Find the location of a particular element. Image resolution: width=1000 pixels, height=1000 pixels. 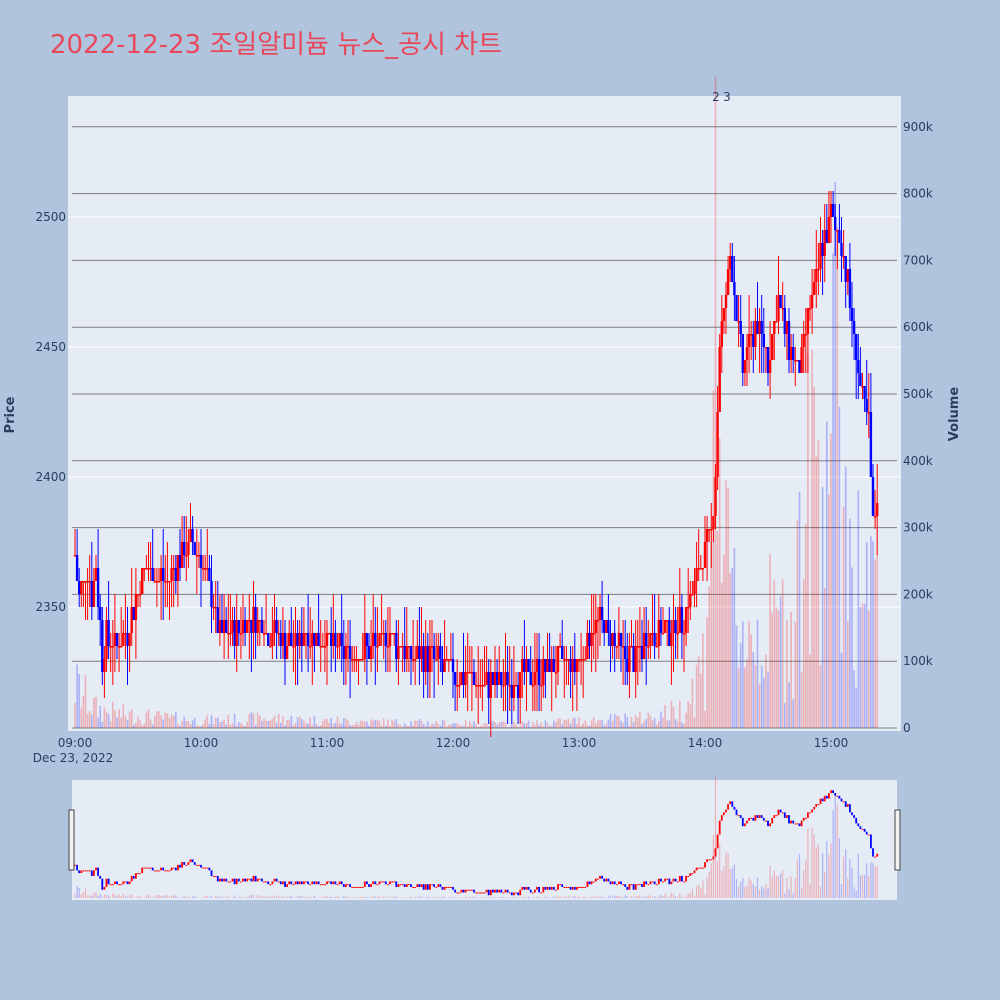

range-slider is located at coordinates (484, 840).